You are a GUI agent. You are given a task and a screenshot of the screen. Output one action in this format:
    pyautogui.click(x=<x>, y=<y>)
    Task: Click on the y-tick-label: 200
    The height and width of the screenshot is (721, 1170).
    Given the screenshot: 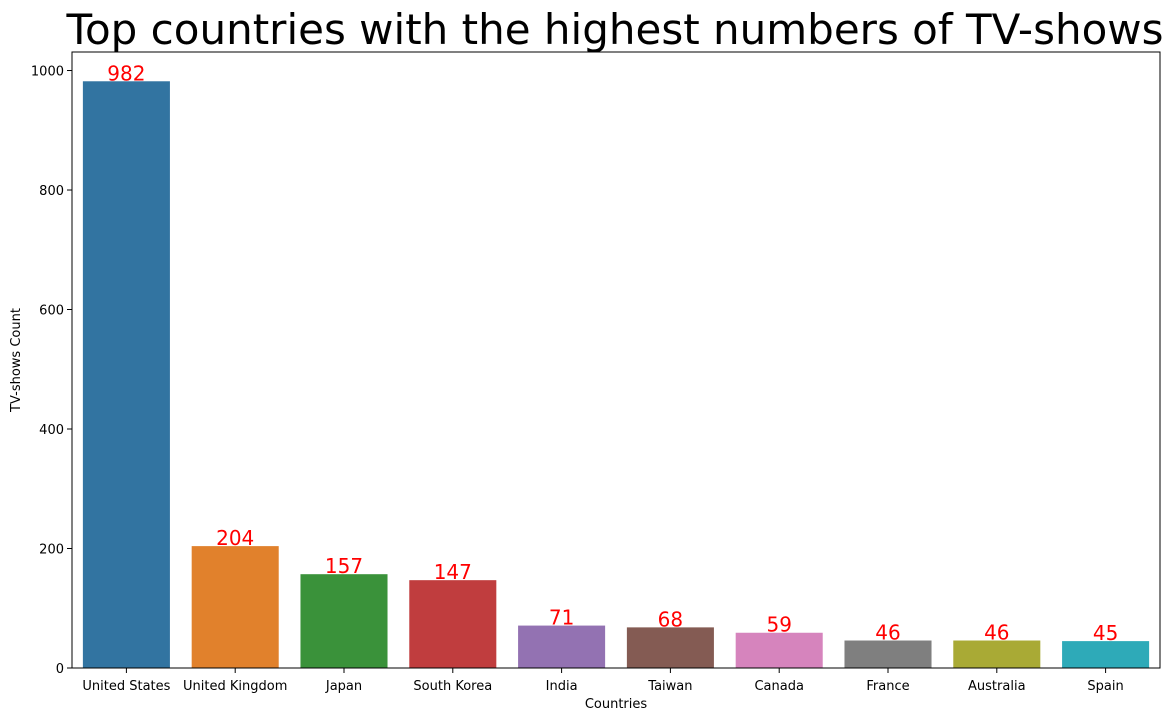 What is the action you would take?
    pyautogui.click(x=51, y=550)
    